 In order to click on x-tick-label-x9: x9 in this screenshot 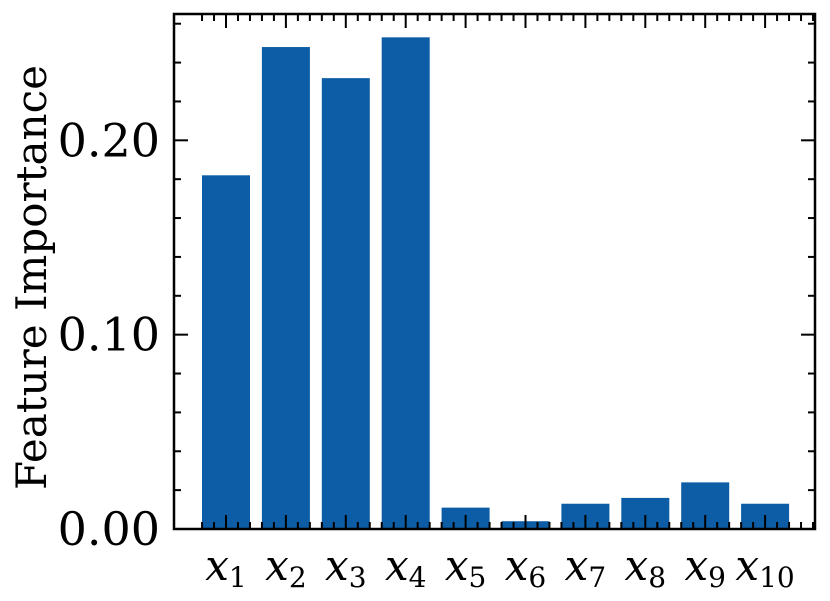, I will do `click(705, 567)`.